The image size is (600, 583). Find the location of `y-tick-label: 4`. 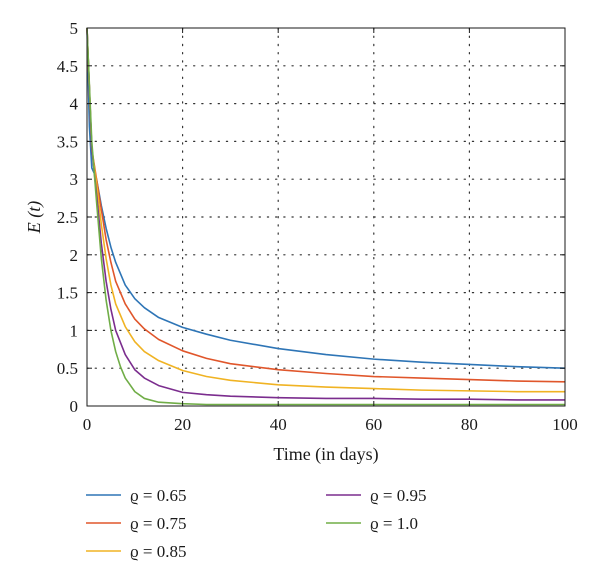

y-tick-label: 4 is located at coordinates (74, 104).